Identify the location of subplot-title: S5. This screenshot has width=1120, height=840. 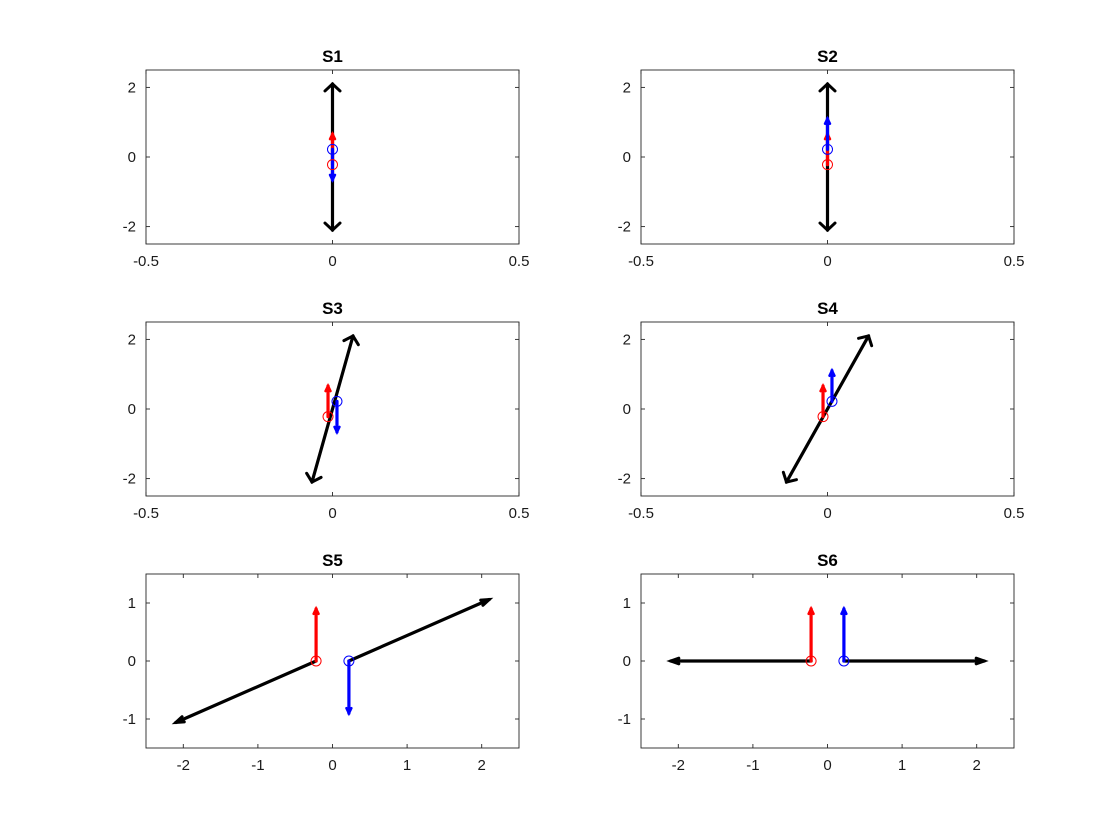
(332, 560).